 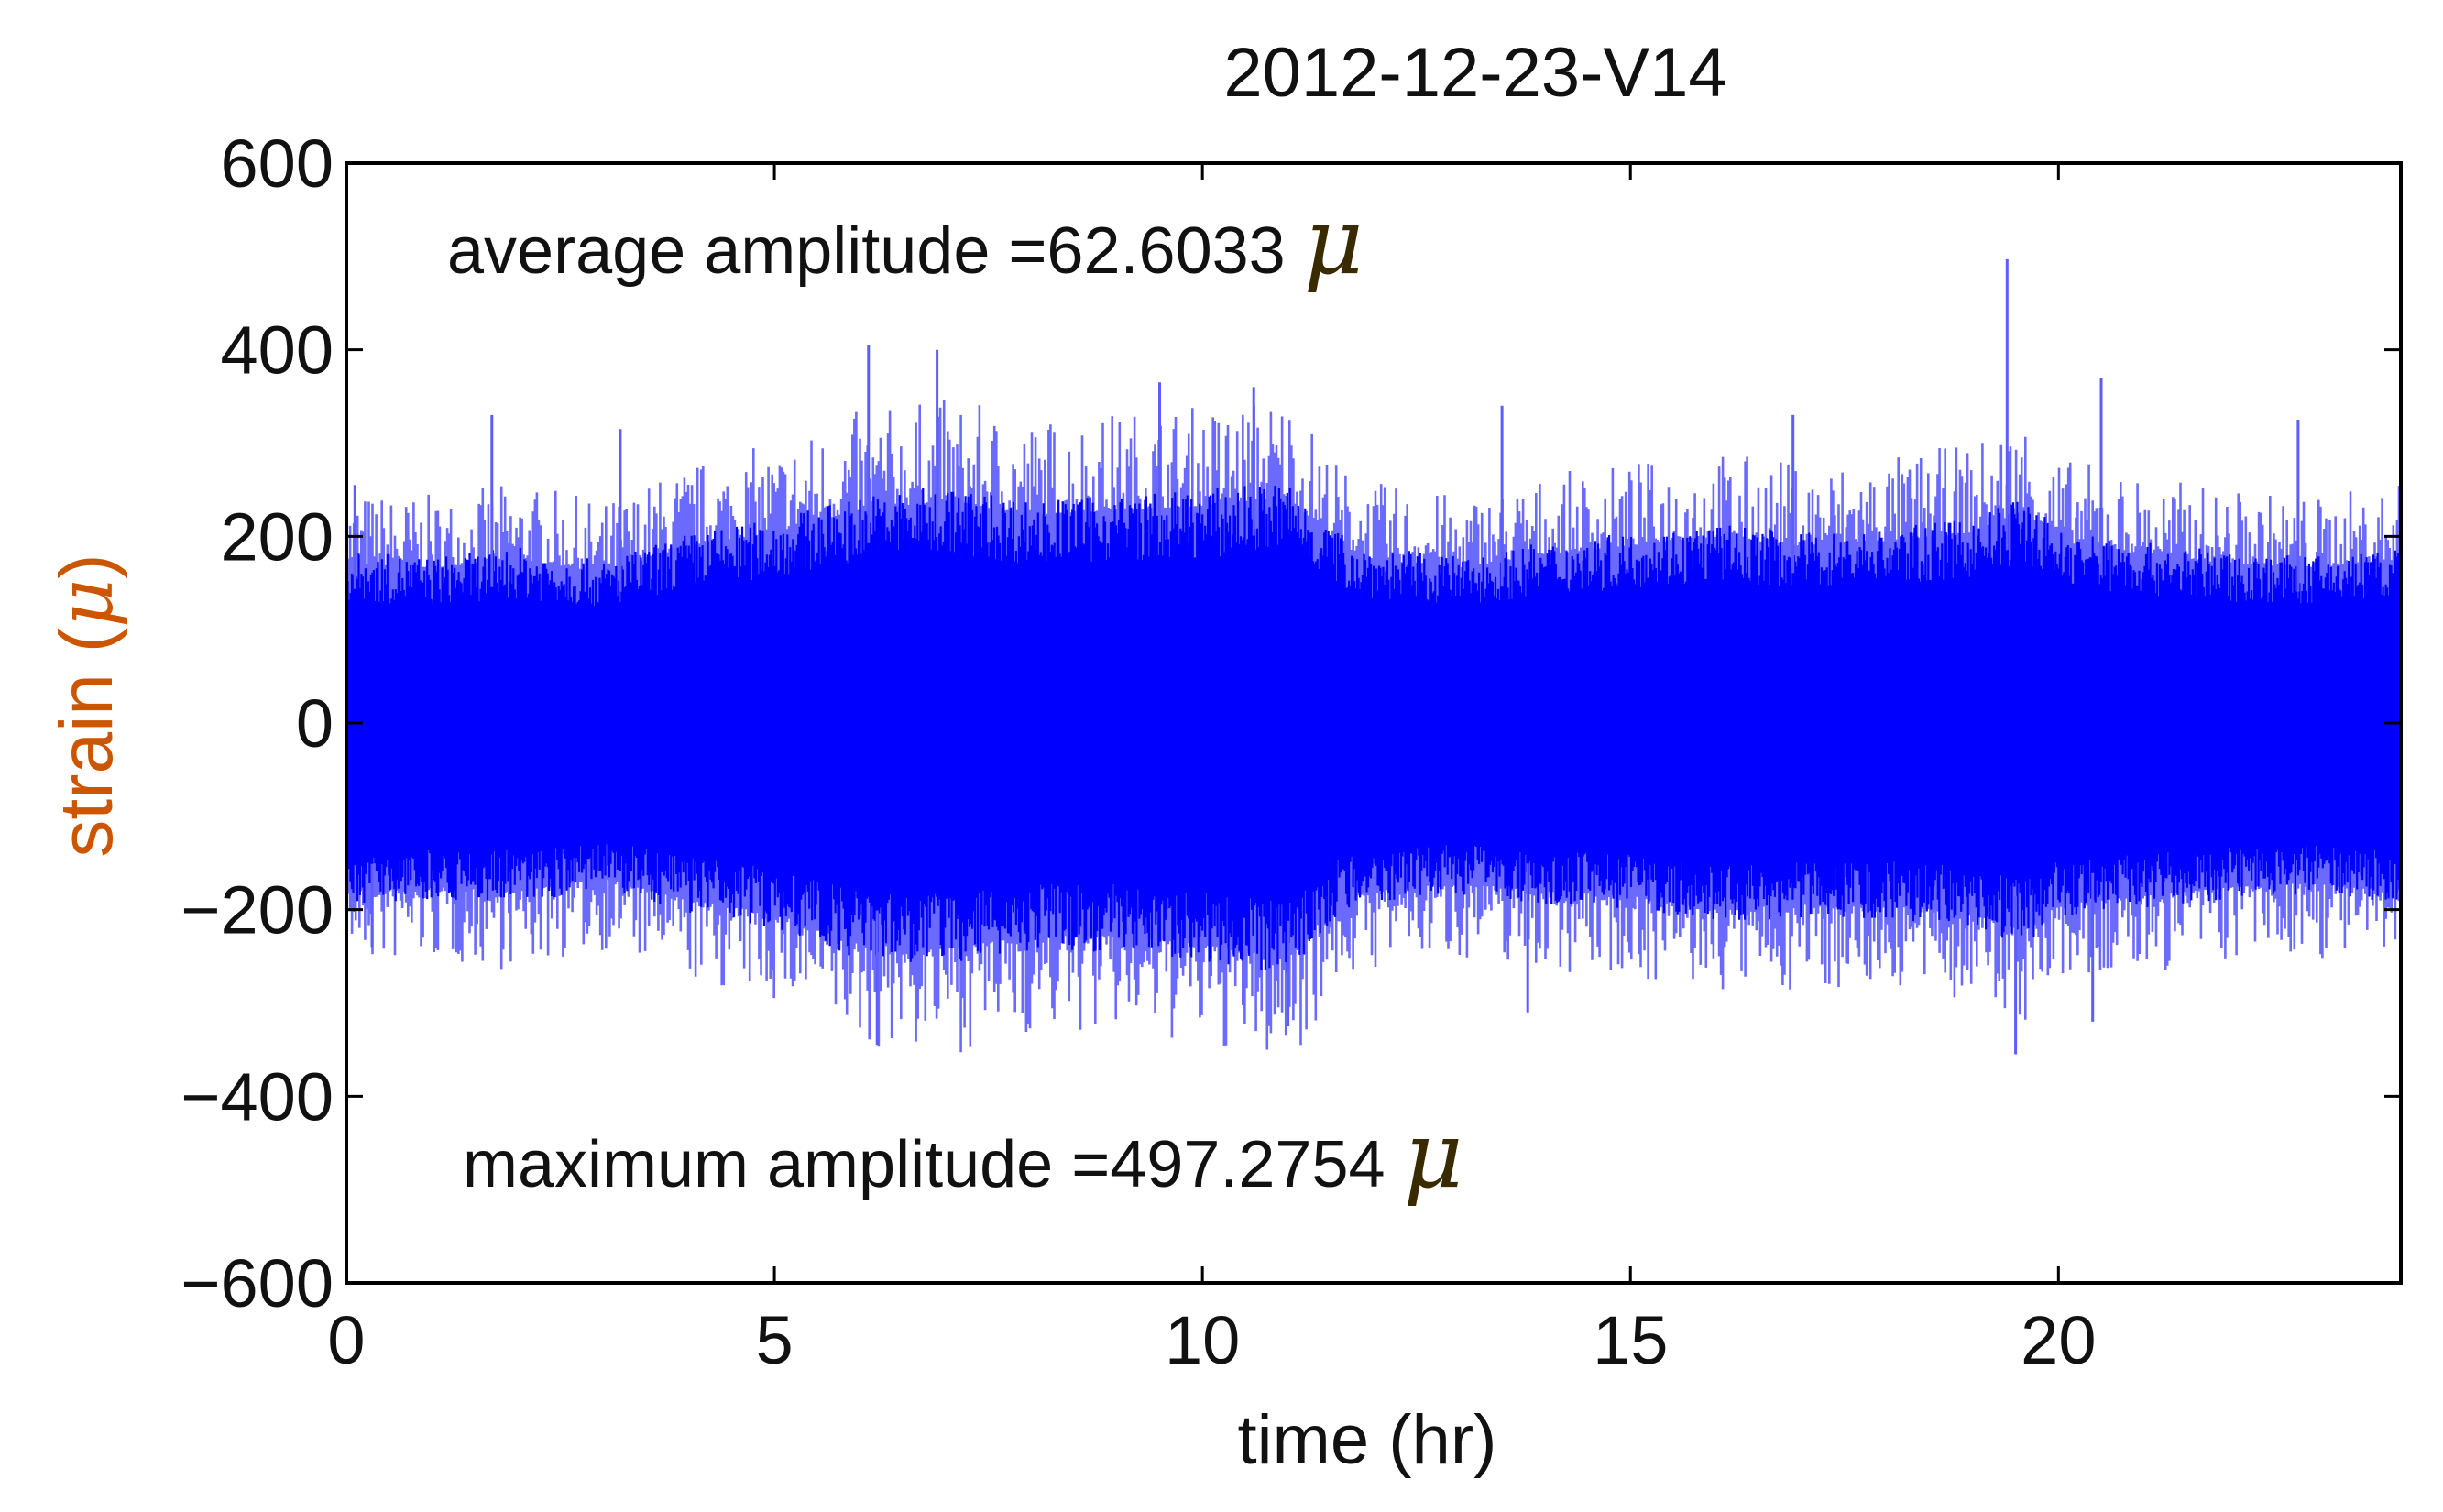 I want to click on y-tick-label: 400, so click(x=277, y=350).